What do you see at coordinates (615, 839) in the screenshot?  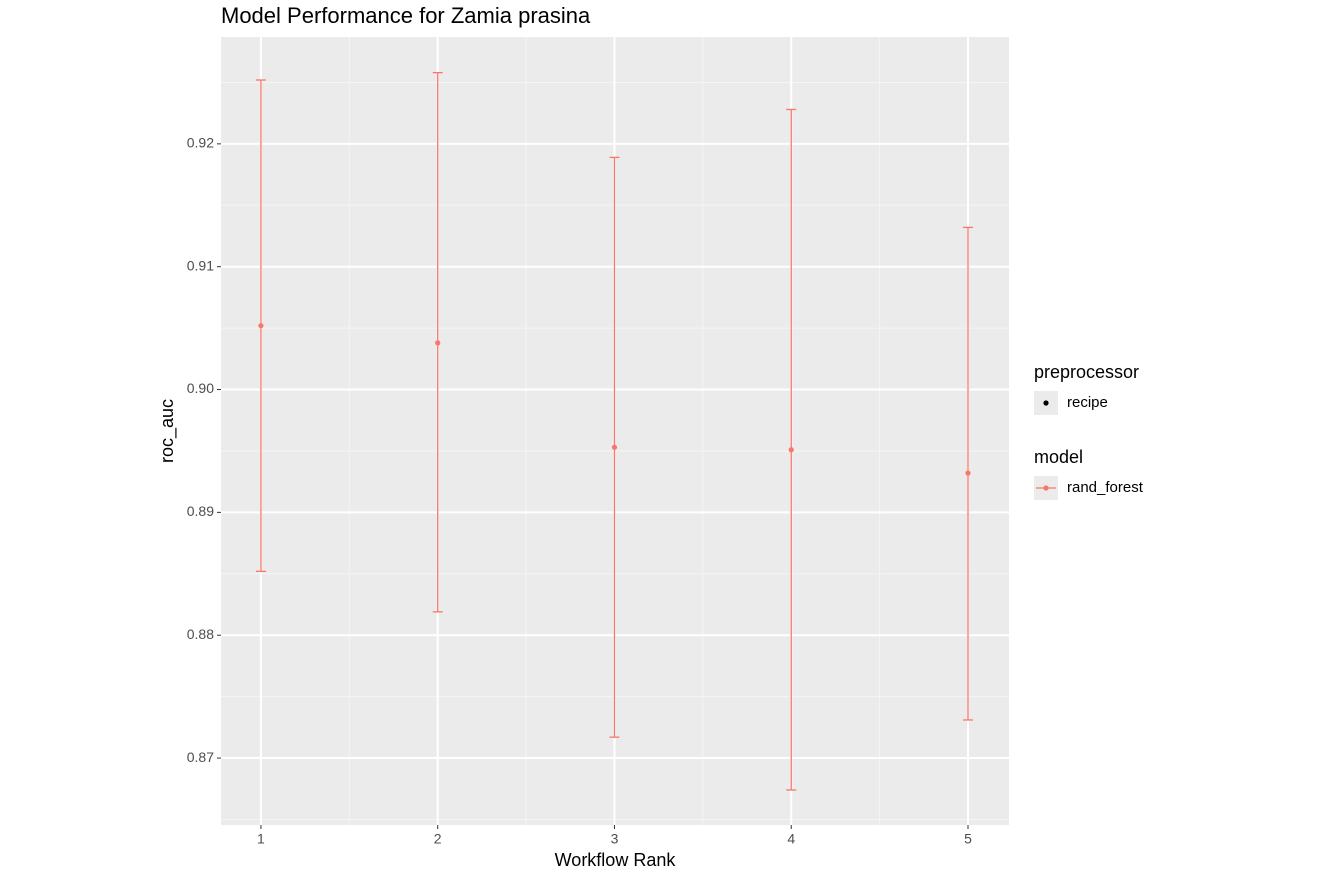 I see `x-tick-label: 3` at bounding box center [615, 839].